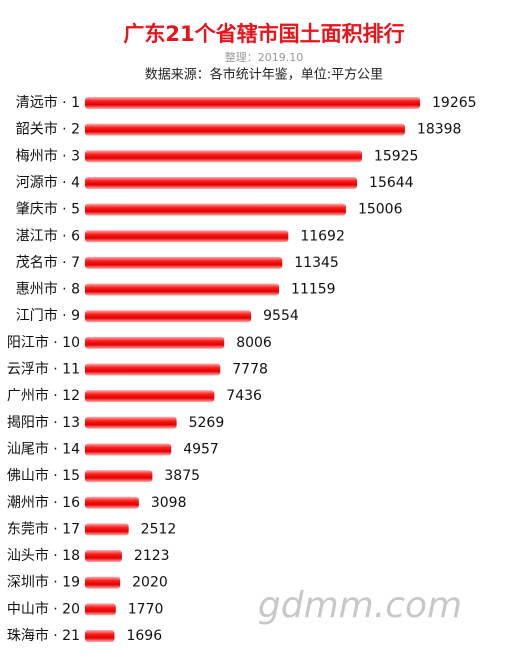  I want to click on value-label: 7778, so click(250, 370).